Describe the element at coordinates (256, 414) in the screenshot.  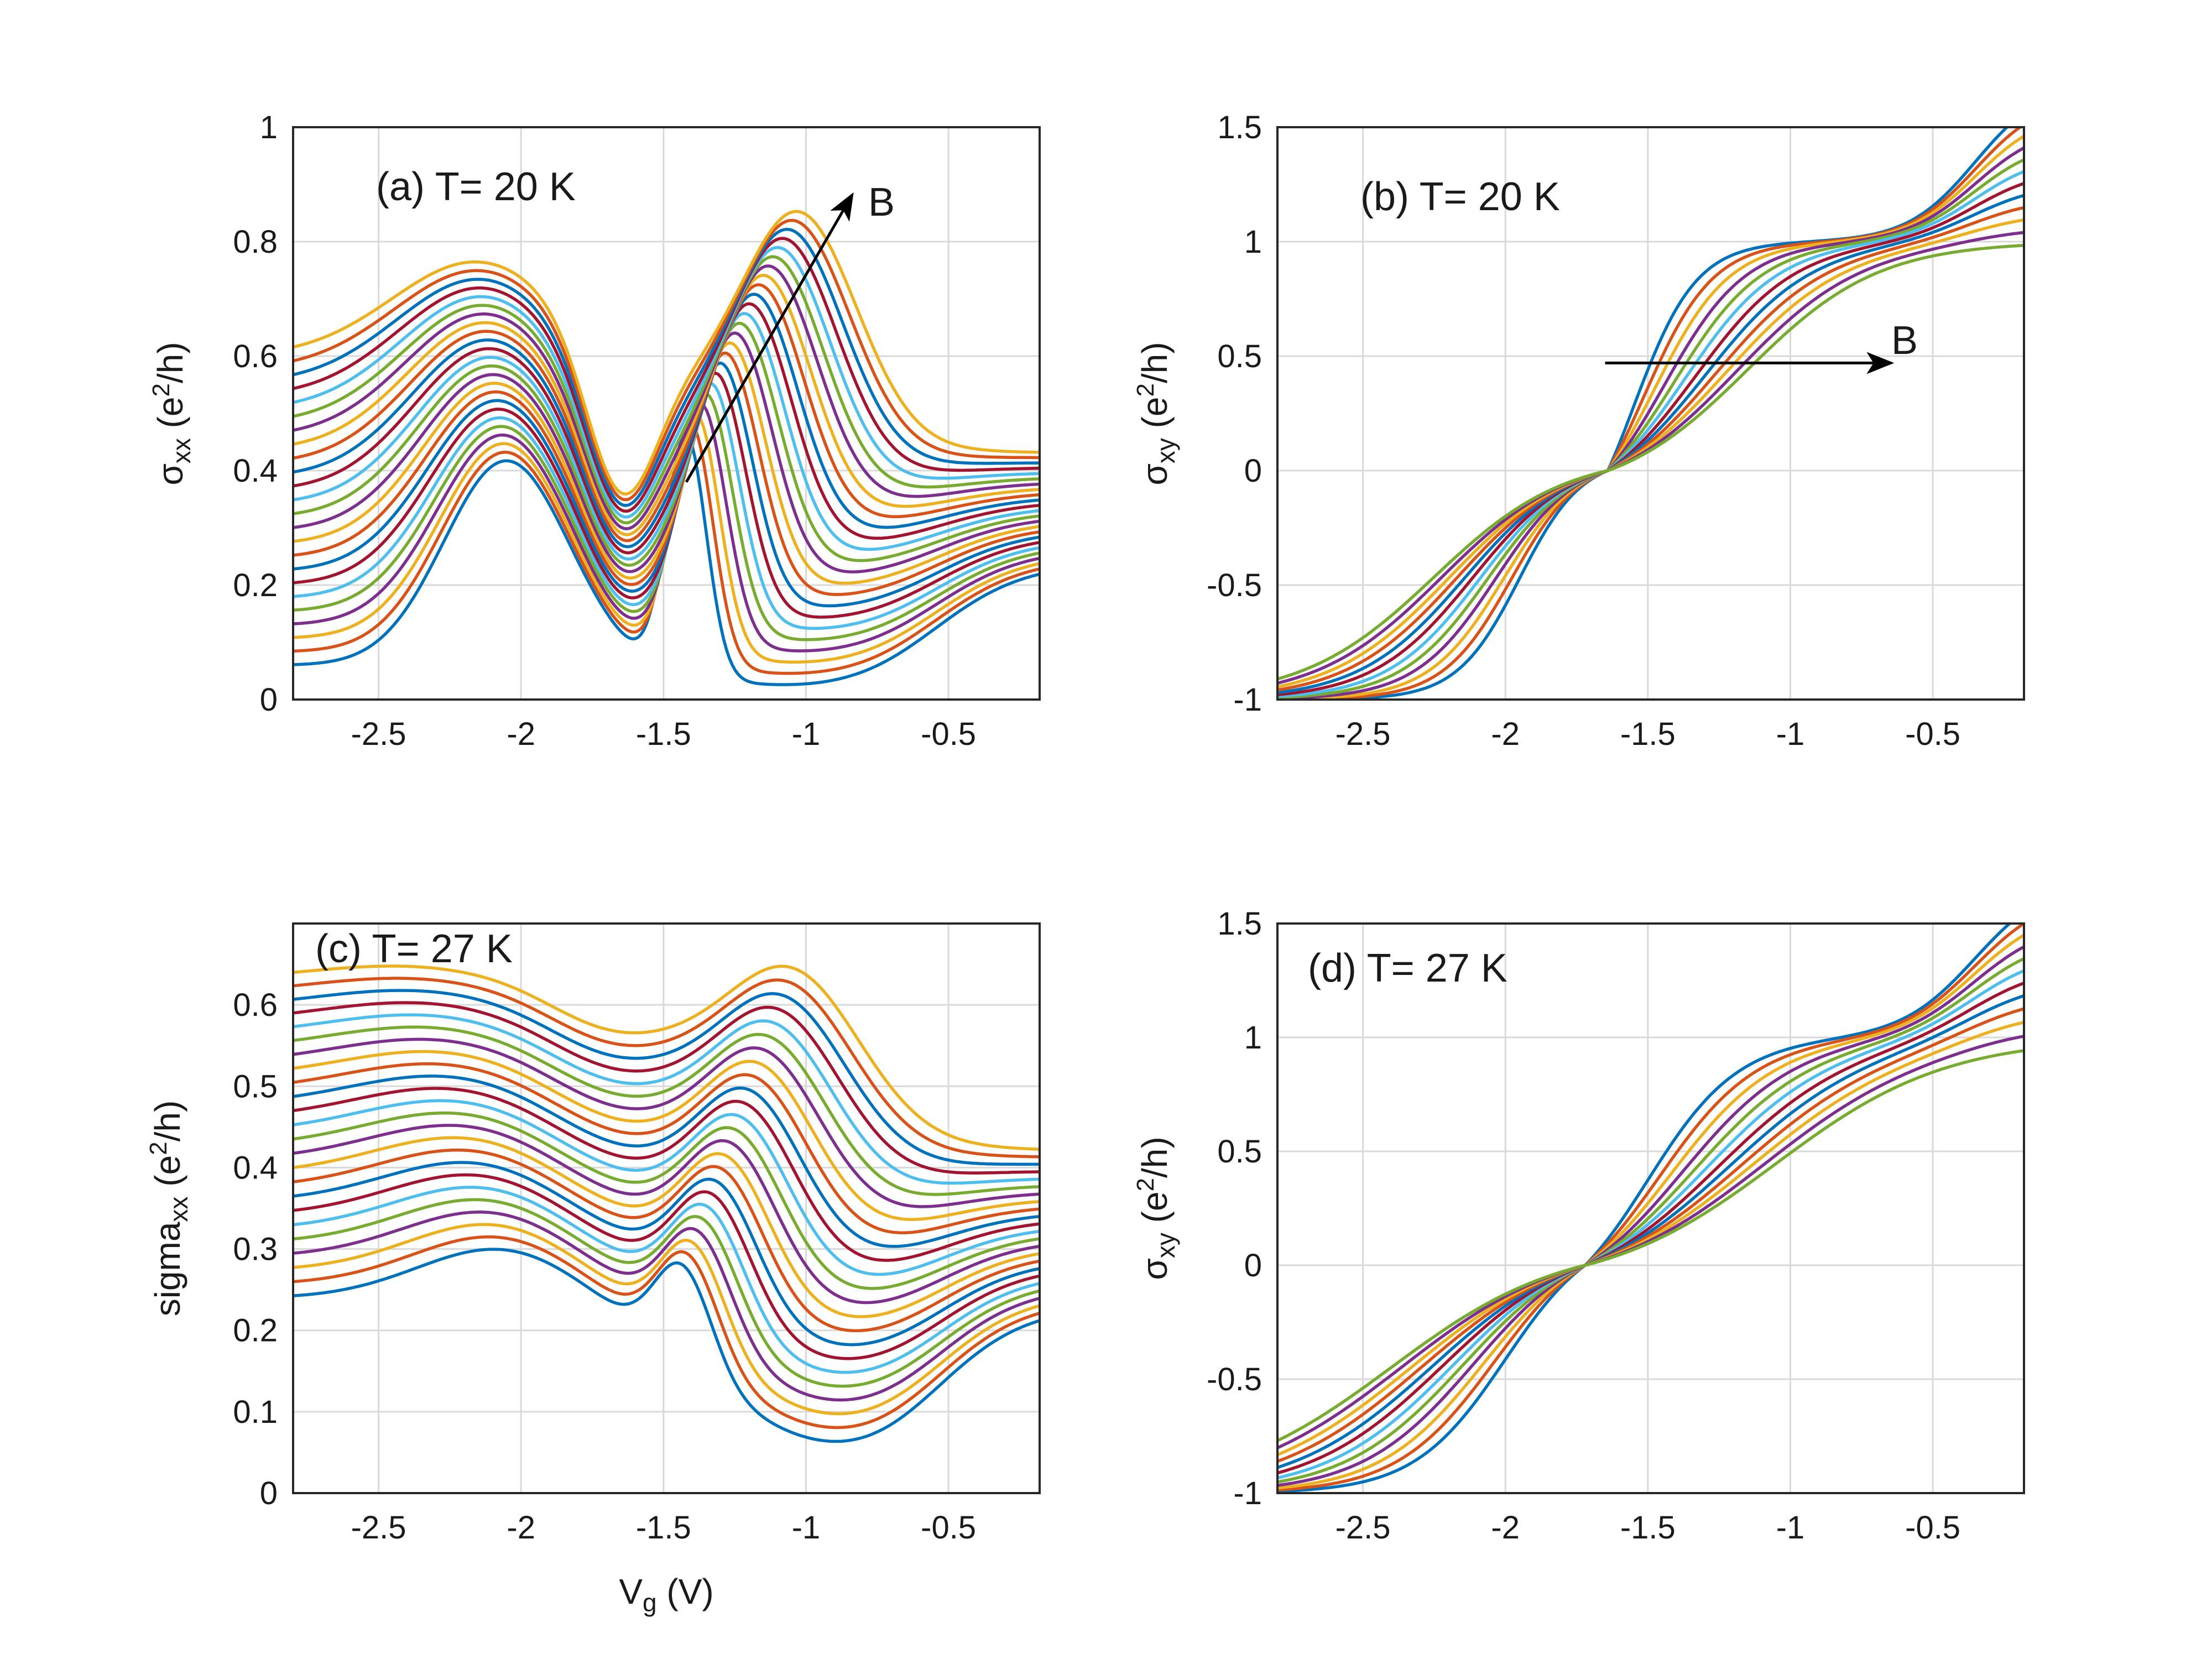
I see `panel-a-y-tick-labels: 0 0.2 0.4 0.6 0.8 1` at that location.